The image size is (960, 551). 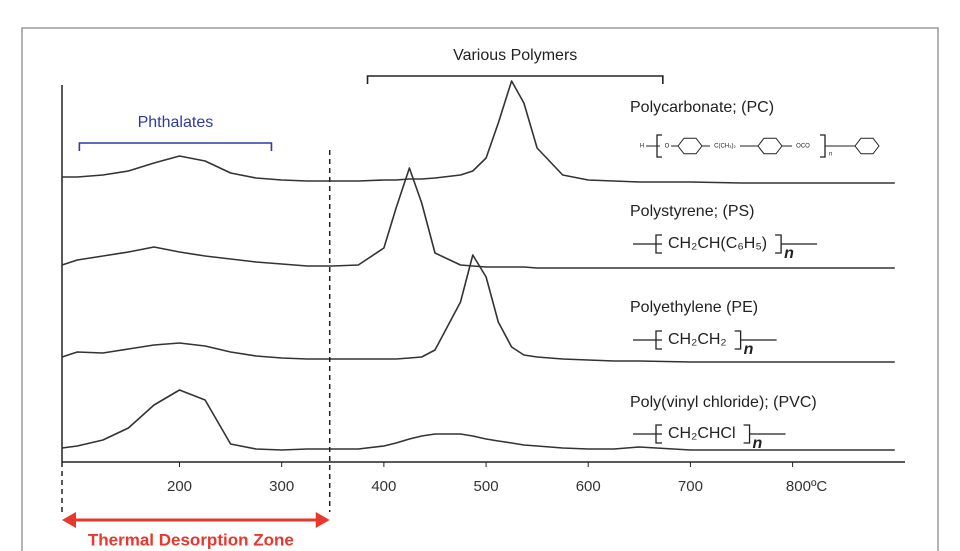 What do you see at coordinates (702, 107) in the screenshot?
I see `series-label: Polycarbonate; (PC)` at bounding box center [702, 107].